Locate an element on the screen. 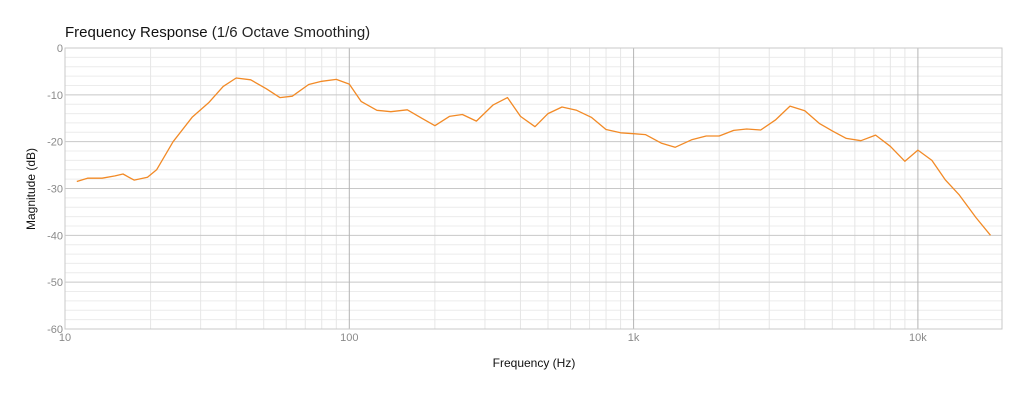 This screenshot has width=1024, height=400. y-tick-label: -40 is located at coordinates (55, 236).